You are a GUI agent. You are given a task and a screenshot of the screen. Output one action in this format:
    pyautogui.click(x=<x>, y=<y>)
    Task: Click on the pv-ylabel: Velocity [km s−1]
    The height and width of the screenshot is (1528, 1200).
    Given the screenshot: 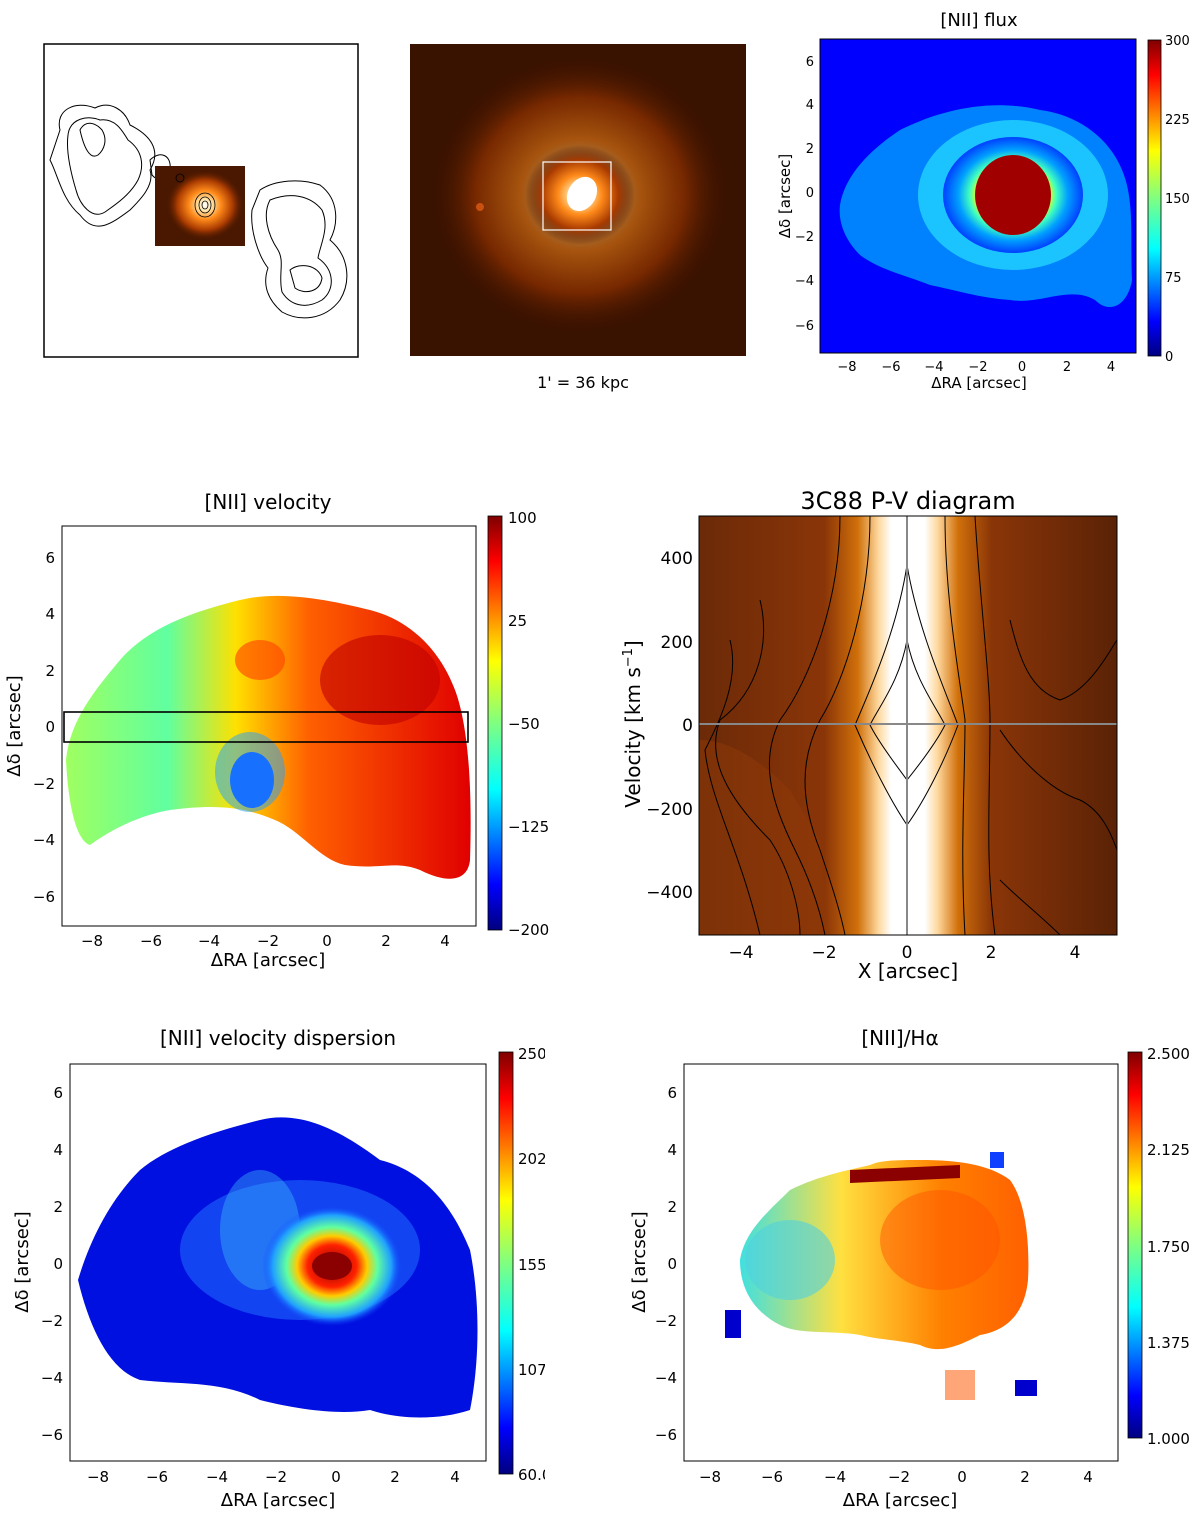 What is the action you would take?
    pyautogui.click(x=633, y=723)
    